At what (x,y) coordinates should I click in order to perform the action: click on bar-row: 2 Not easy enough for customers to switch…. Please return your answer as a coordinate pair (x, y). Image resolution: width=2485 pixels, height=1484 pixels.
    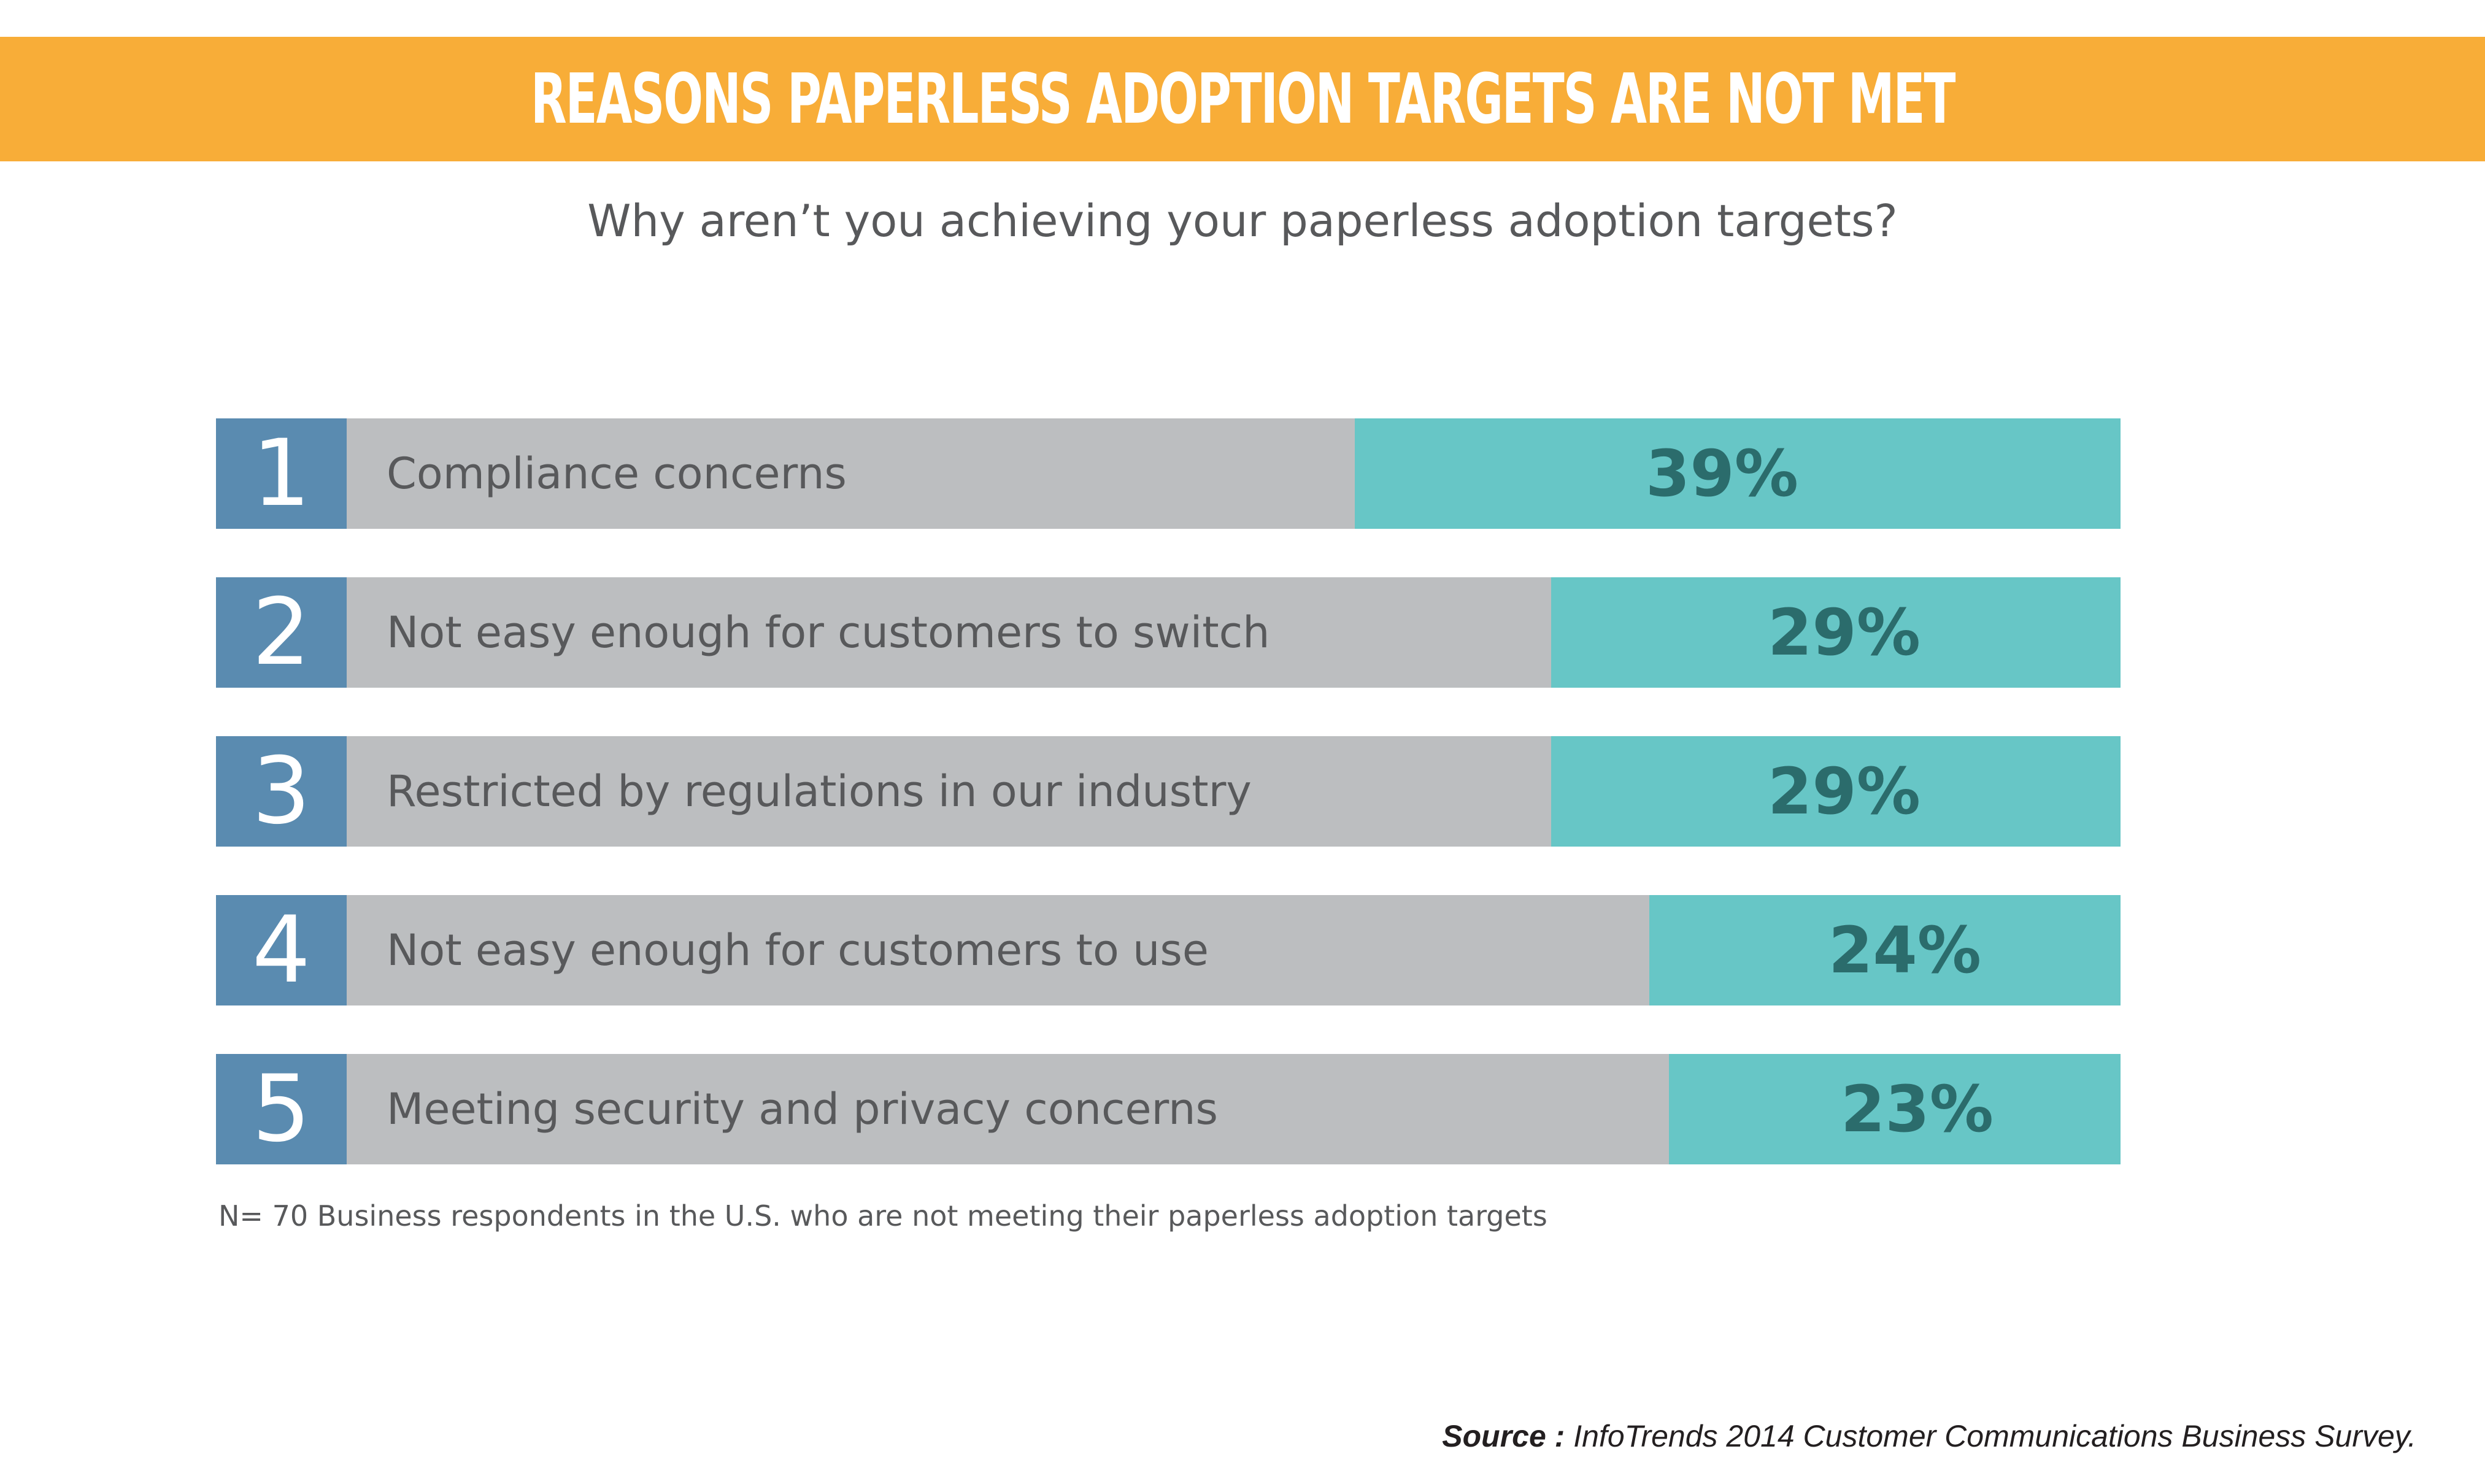
    Looking at the image, I should click on (1168, 632).